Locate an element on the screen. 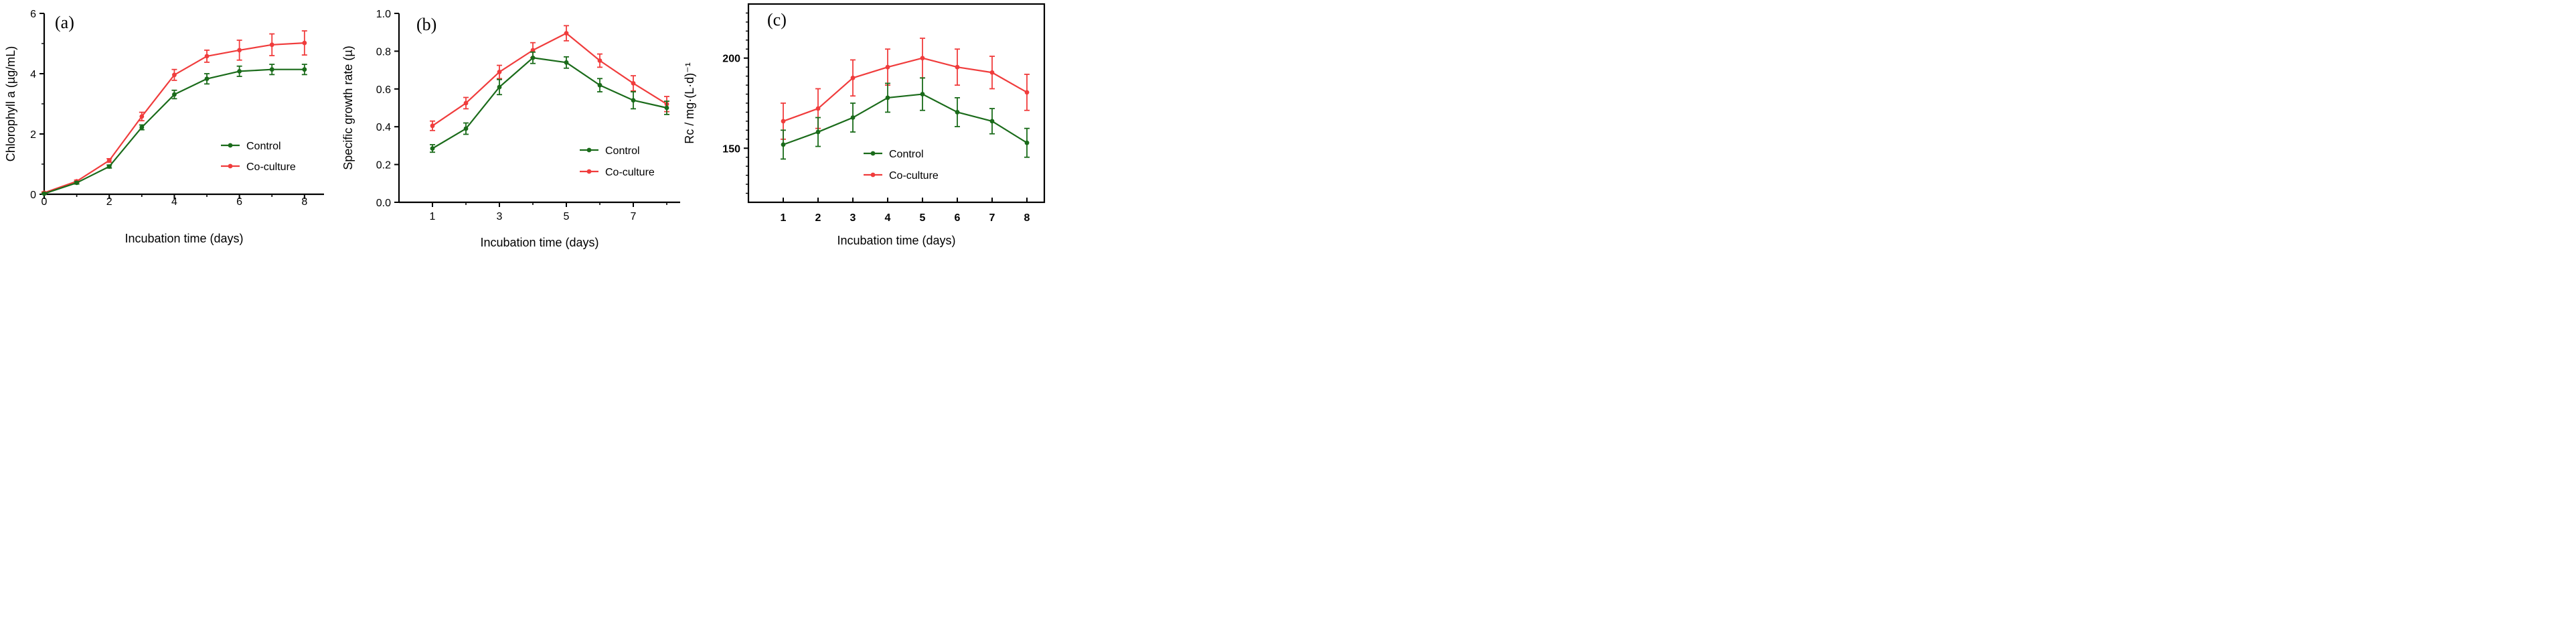 The image size is (2576, 629). panel-label: (c) is located at coordinates (777, 19).